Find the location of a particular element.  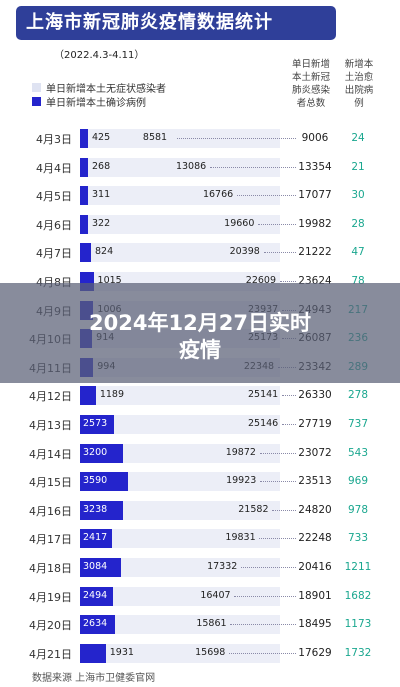

value-total: 23072 is located at coordinates (315, 452).